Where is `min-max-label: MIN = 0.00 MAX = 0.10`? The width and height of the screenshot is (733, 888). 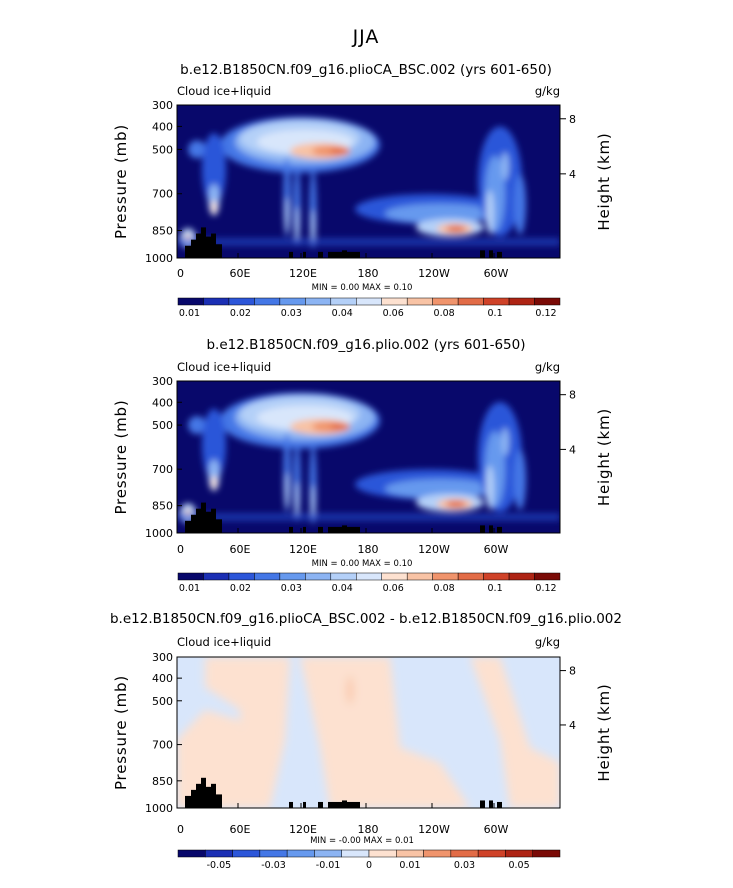
min-max-label: MIN = 0.00 MAX = 0.10 is located at coordinates (362, 564).